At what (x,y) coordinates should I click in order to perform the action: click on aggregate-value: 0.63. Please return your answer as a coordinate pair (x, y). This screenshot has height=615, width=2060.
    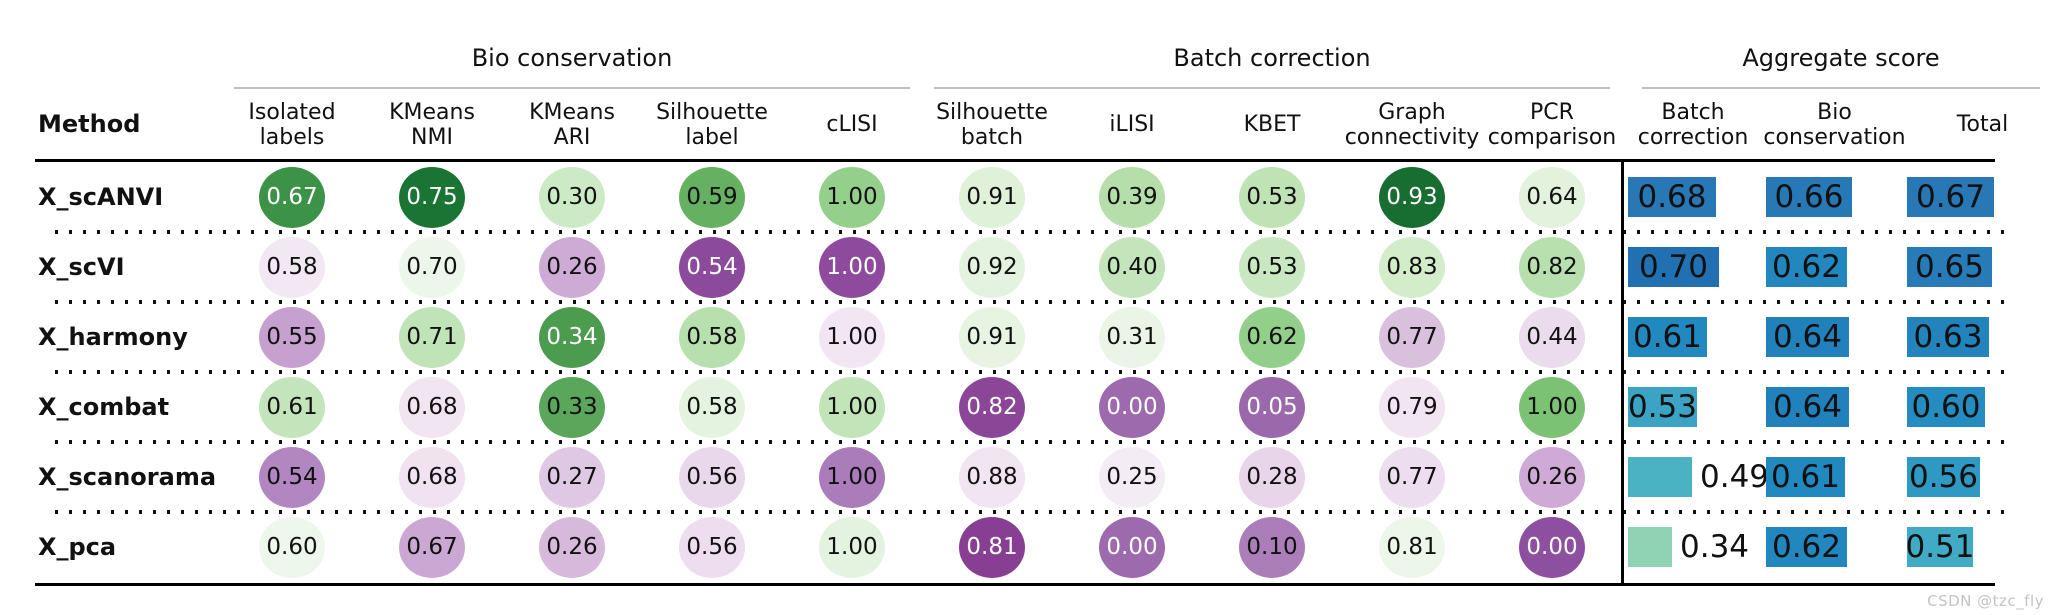
    Looking at the image, I should click on (1948, 337).